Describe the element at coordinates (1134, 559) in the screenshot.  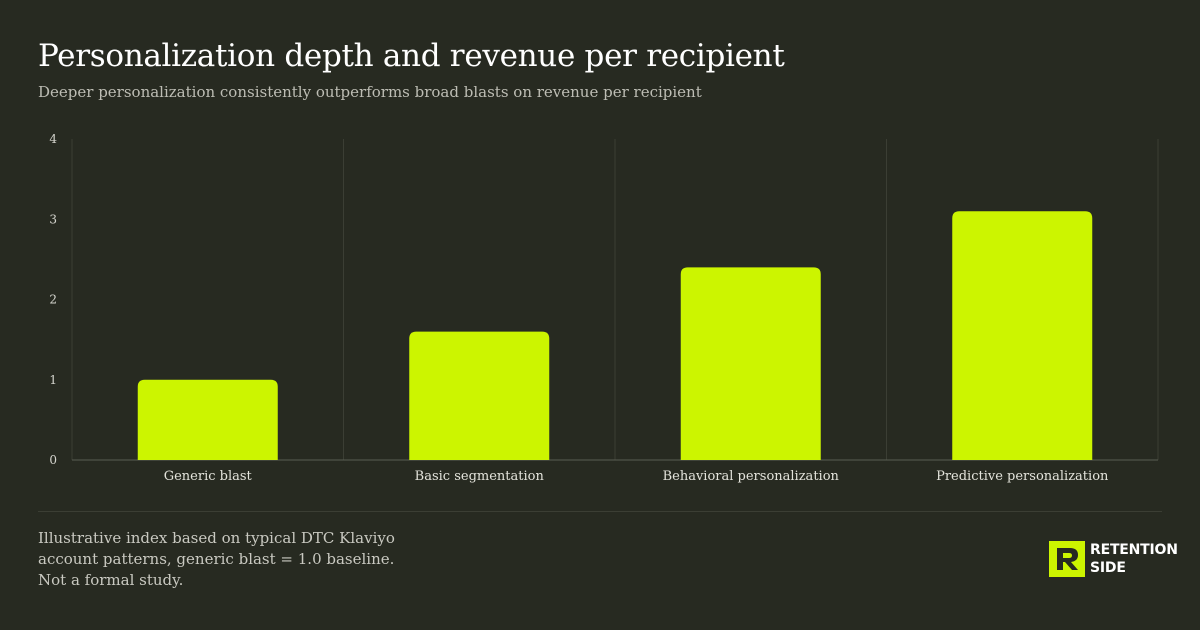
I see `logo-text: RETENTION SIDE` at that location.